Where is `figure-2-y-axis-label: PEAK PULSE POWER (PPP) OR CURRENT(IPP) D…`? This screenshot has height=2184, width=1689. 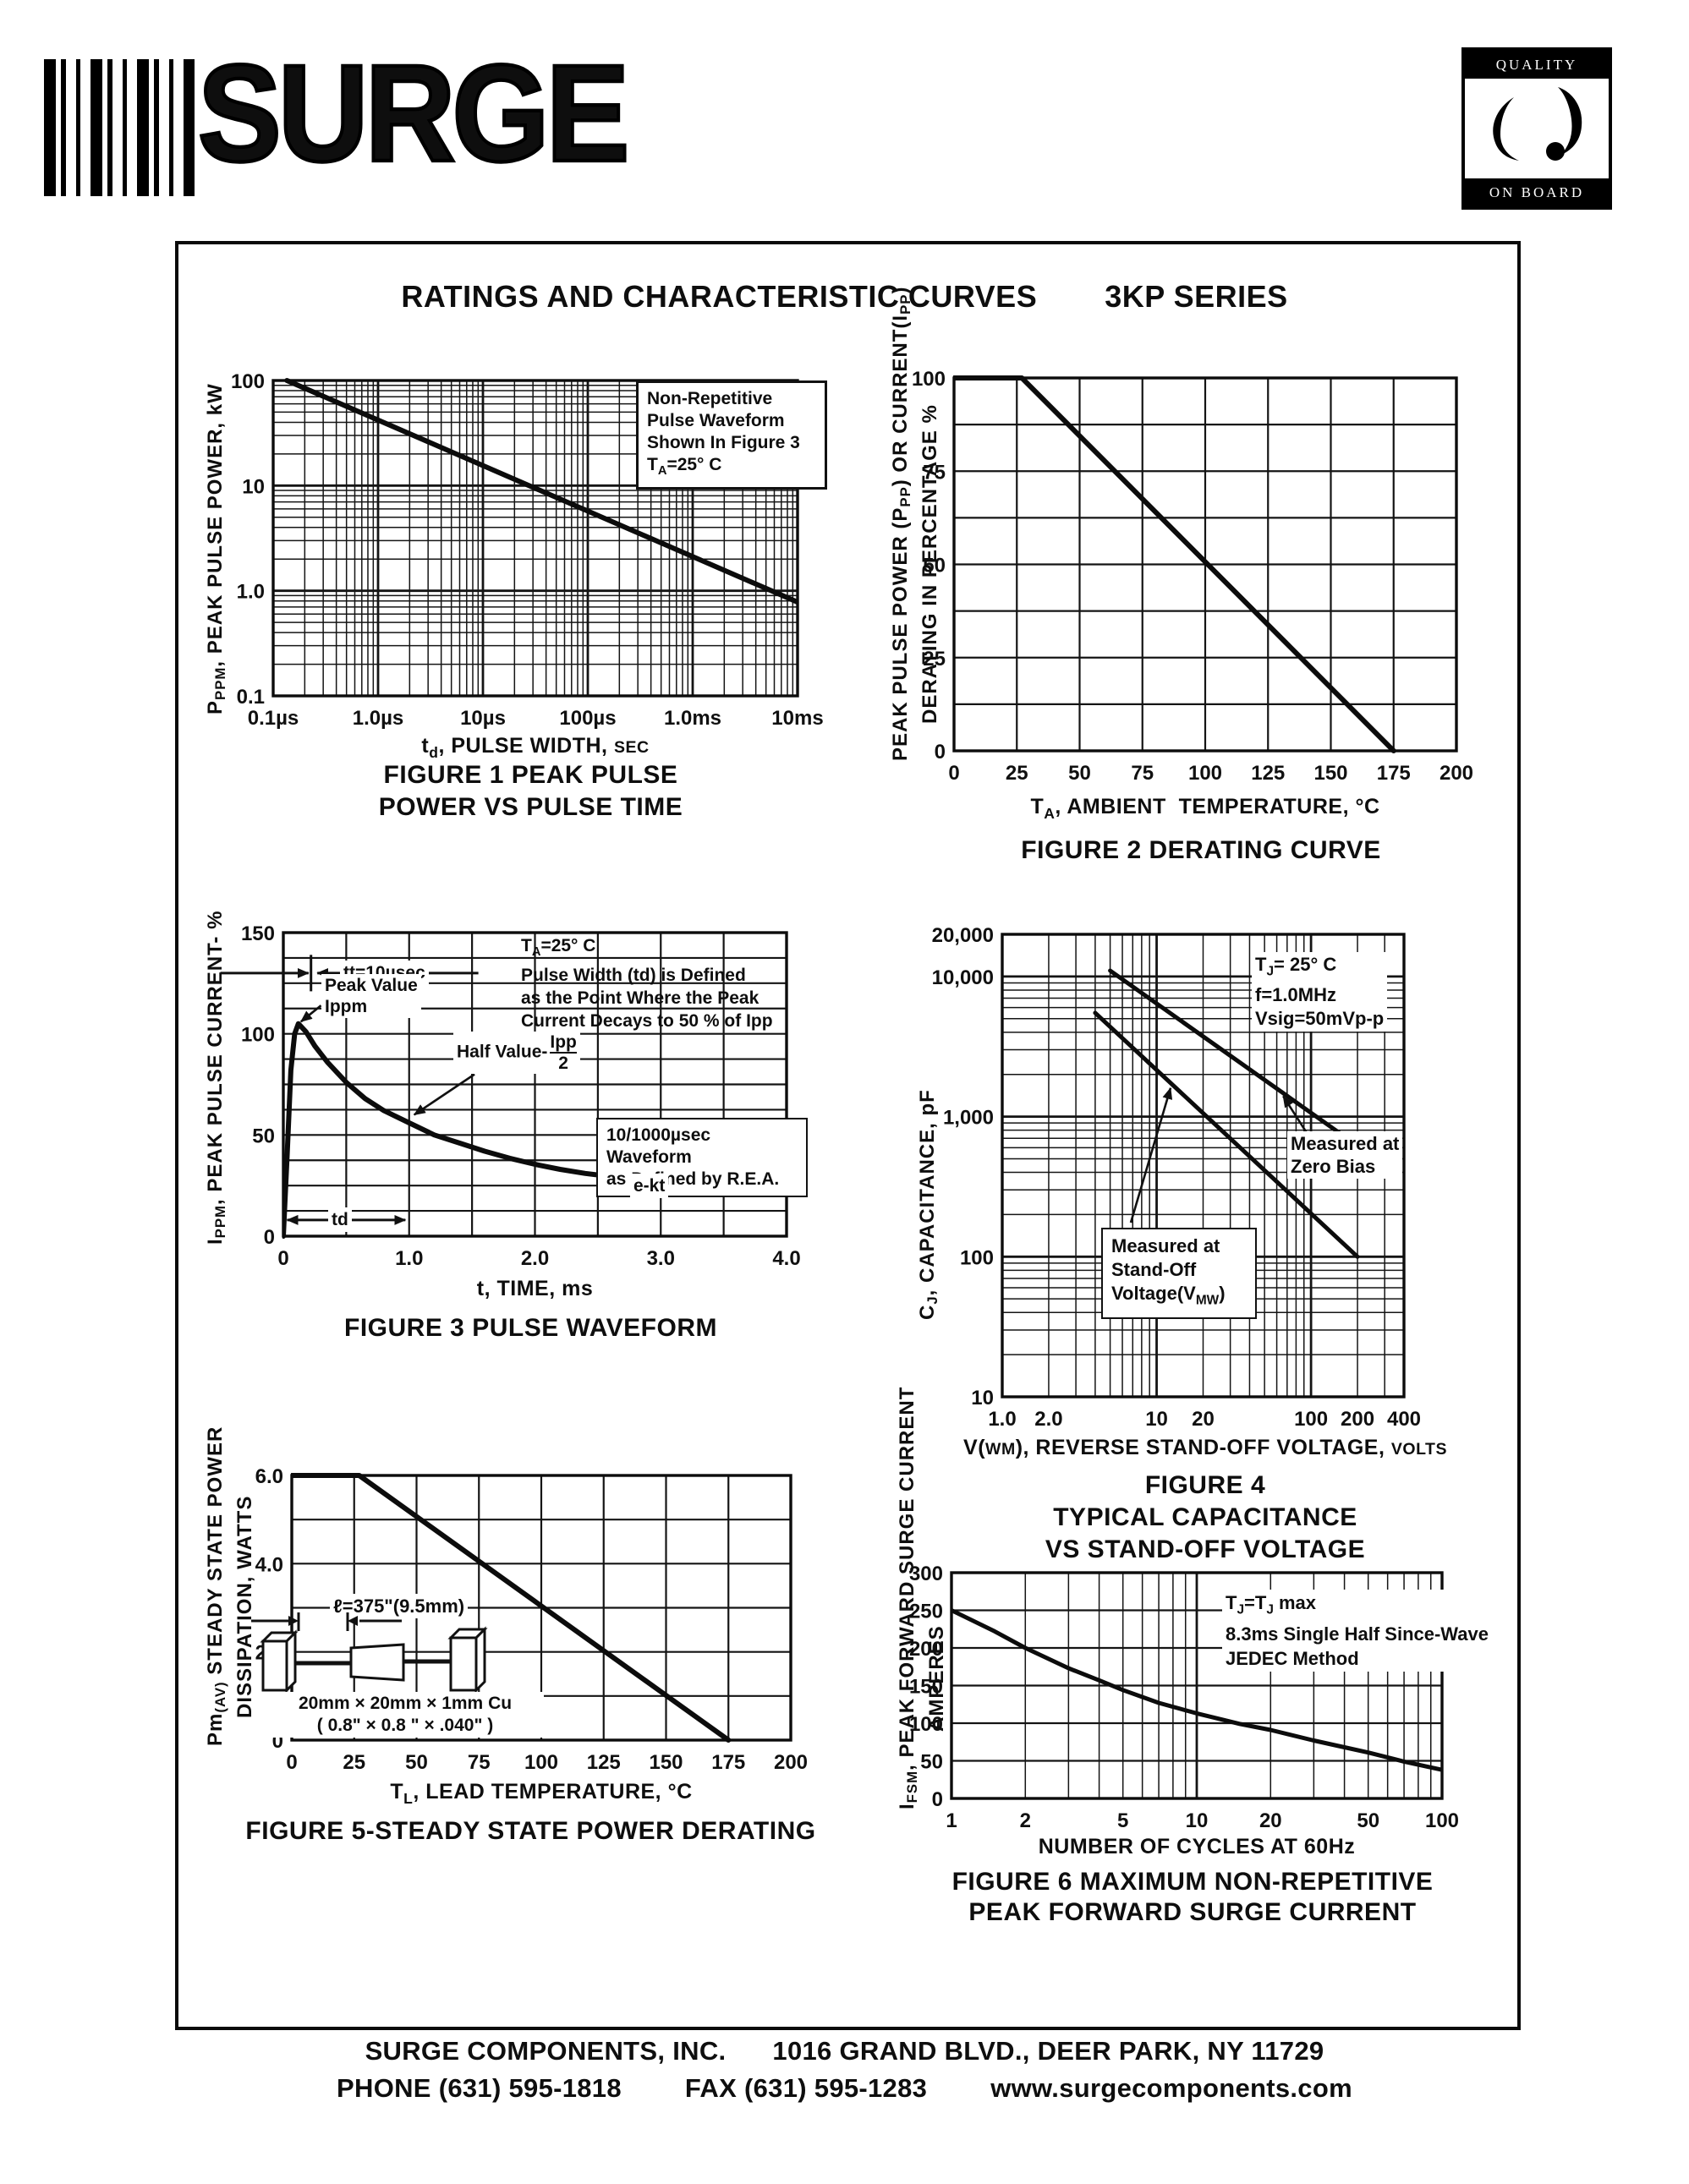 figure-2-y-axis-label: PEAK PULSE POWER (PPP) OR CURRENT(IPP) D… is located at coordinates (915, 523).